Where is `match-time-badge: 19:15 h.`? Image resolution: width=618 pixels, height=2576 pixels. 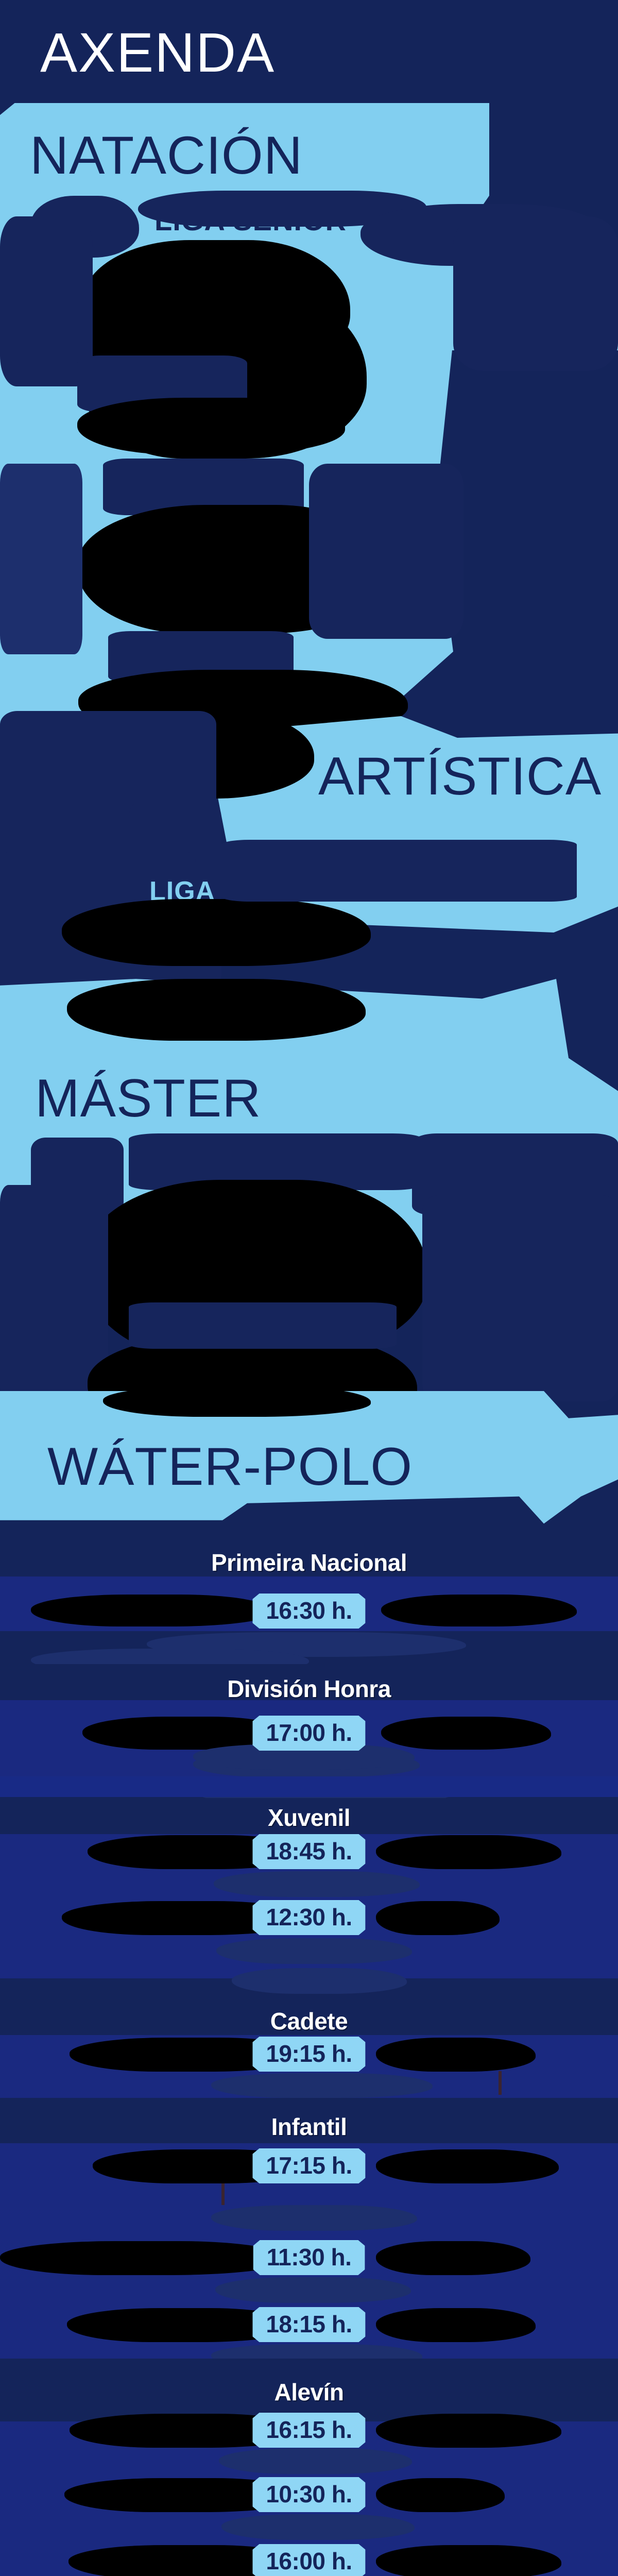
match-time-badge: 19:15 h. is located at coordinates (309, 2054).